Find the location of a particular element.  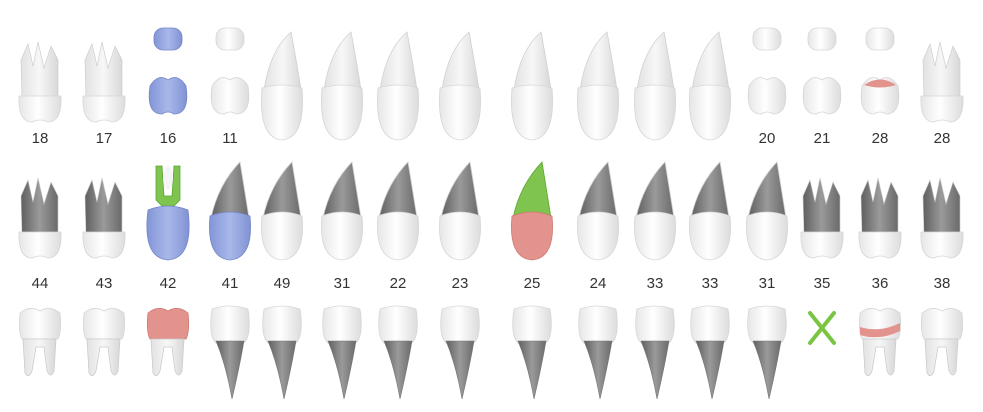

tooth-number-label: 31 is located at coordinates (767, 283).